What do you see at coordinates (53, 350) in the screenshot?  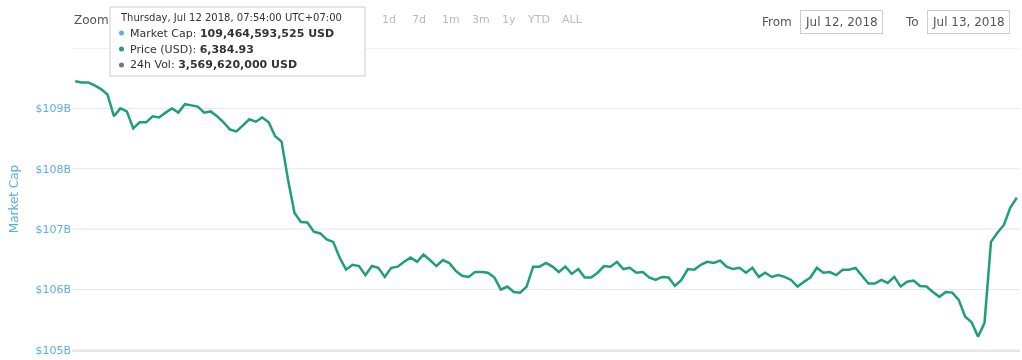 I see `y-tick-label: $105B` at bounding box center [53, 350].